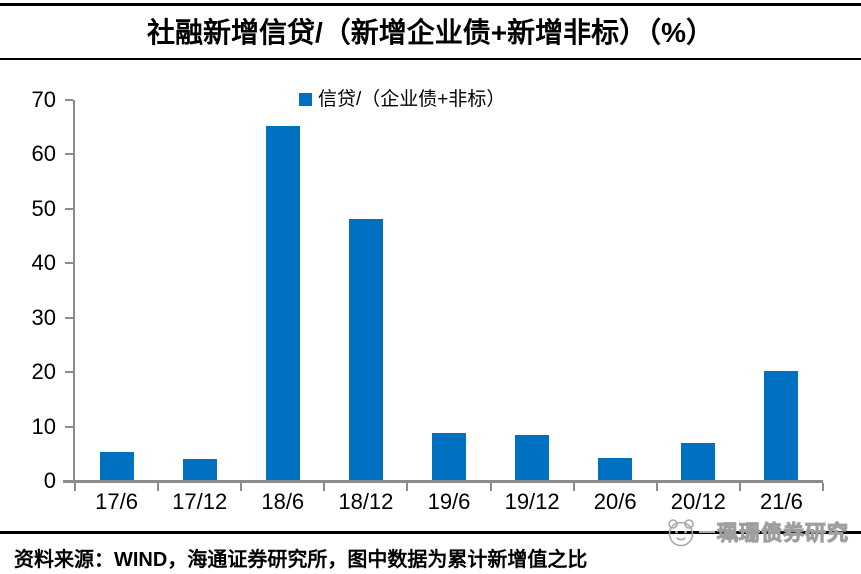 The image size is (861, 574). I want to click on legend-label: 信贷/（企业债+非标）, so click(412, 99).